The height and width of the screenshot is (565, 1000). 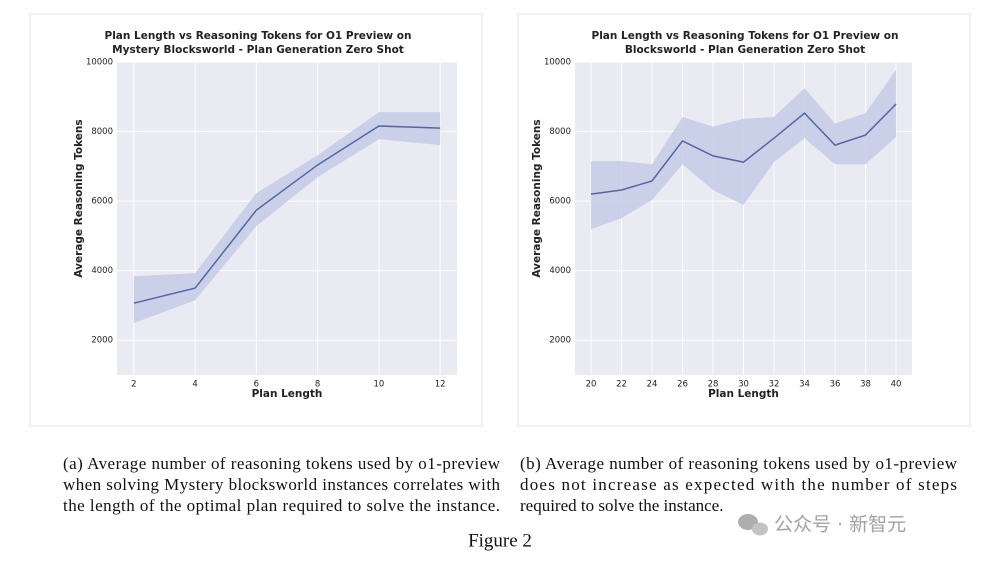 I want to click on watermark: 公众号 · 新智元, so click(x=822, y=525).